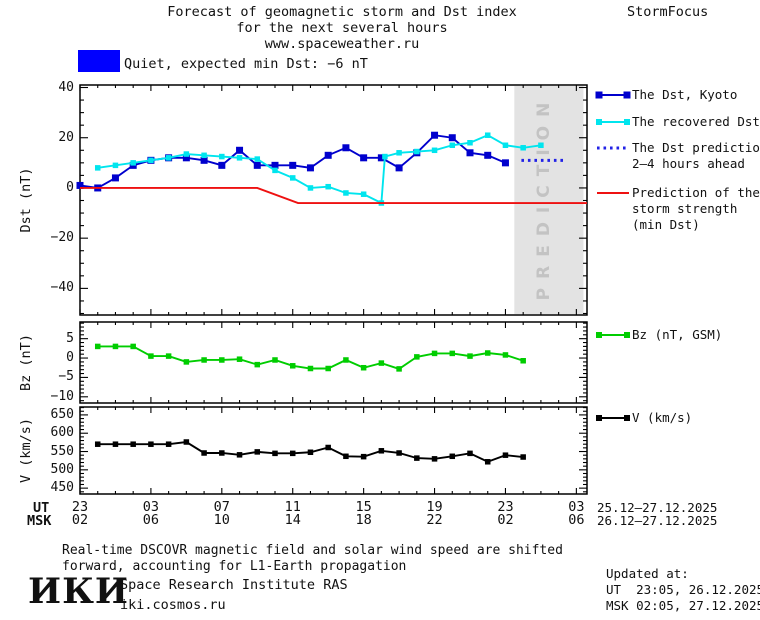  I want to click on ytick-label: 0, so click(70, 187).